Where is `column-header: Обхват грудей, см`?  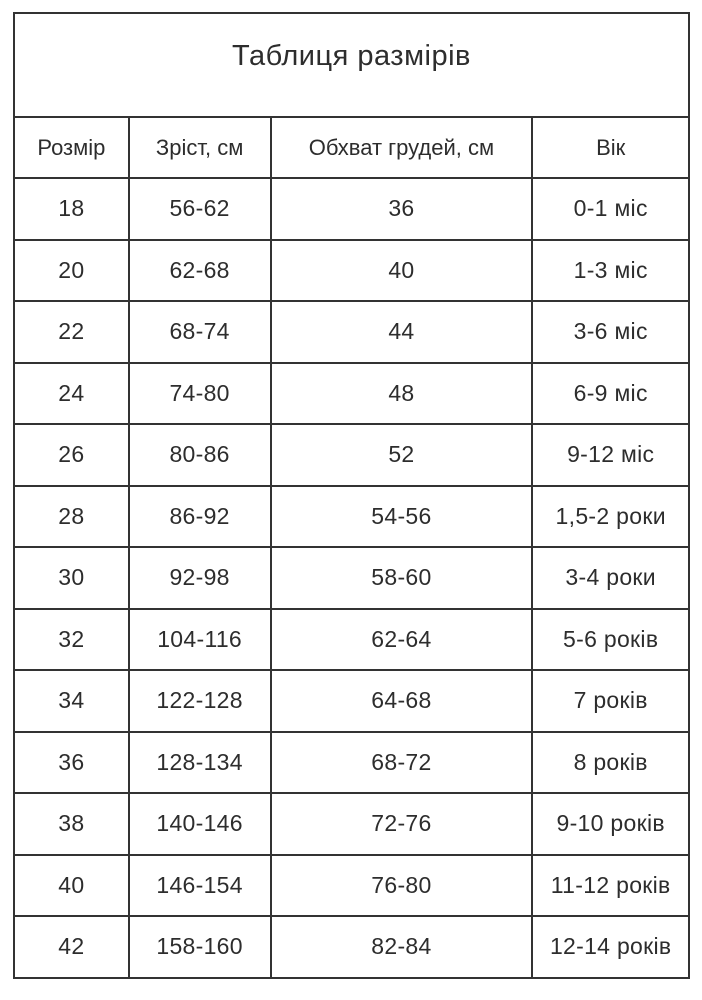 column-header: Обхват грудей, см is located at coordinates (401, 147).